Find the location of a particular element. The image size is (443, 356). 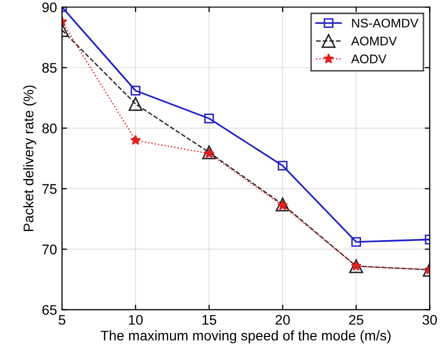

legend-label: NS-AOMDV is located at coordinates (385, 23).